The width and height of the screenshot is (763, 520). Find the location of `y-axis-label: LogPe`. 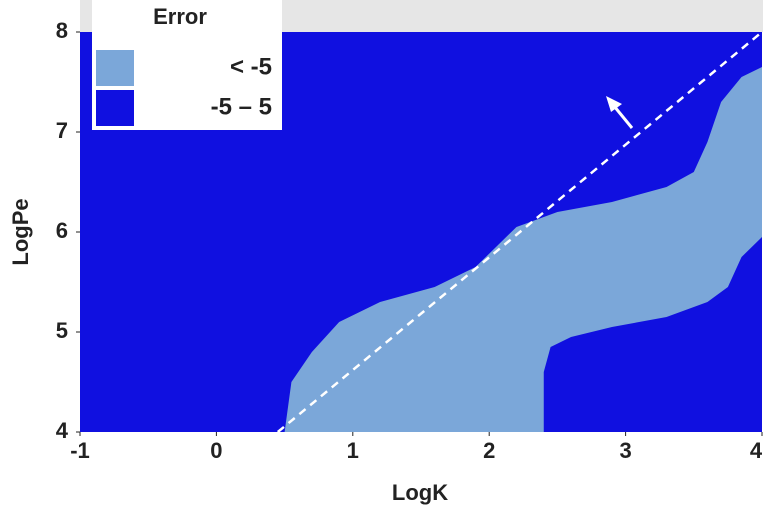

y-axis-label: LogPe is located at coordinates (20, 231).